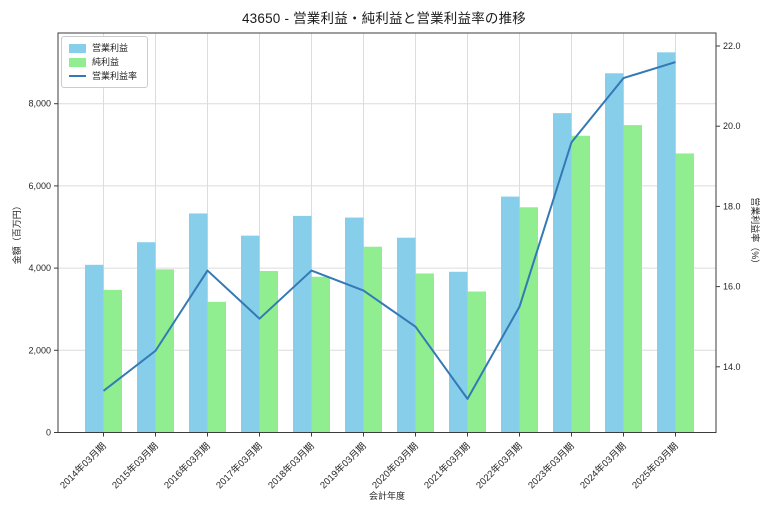 The height and width of the screenshot is (512, 768). I want to click on x-tick-label: 2020年03月期, so click(395, 465).